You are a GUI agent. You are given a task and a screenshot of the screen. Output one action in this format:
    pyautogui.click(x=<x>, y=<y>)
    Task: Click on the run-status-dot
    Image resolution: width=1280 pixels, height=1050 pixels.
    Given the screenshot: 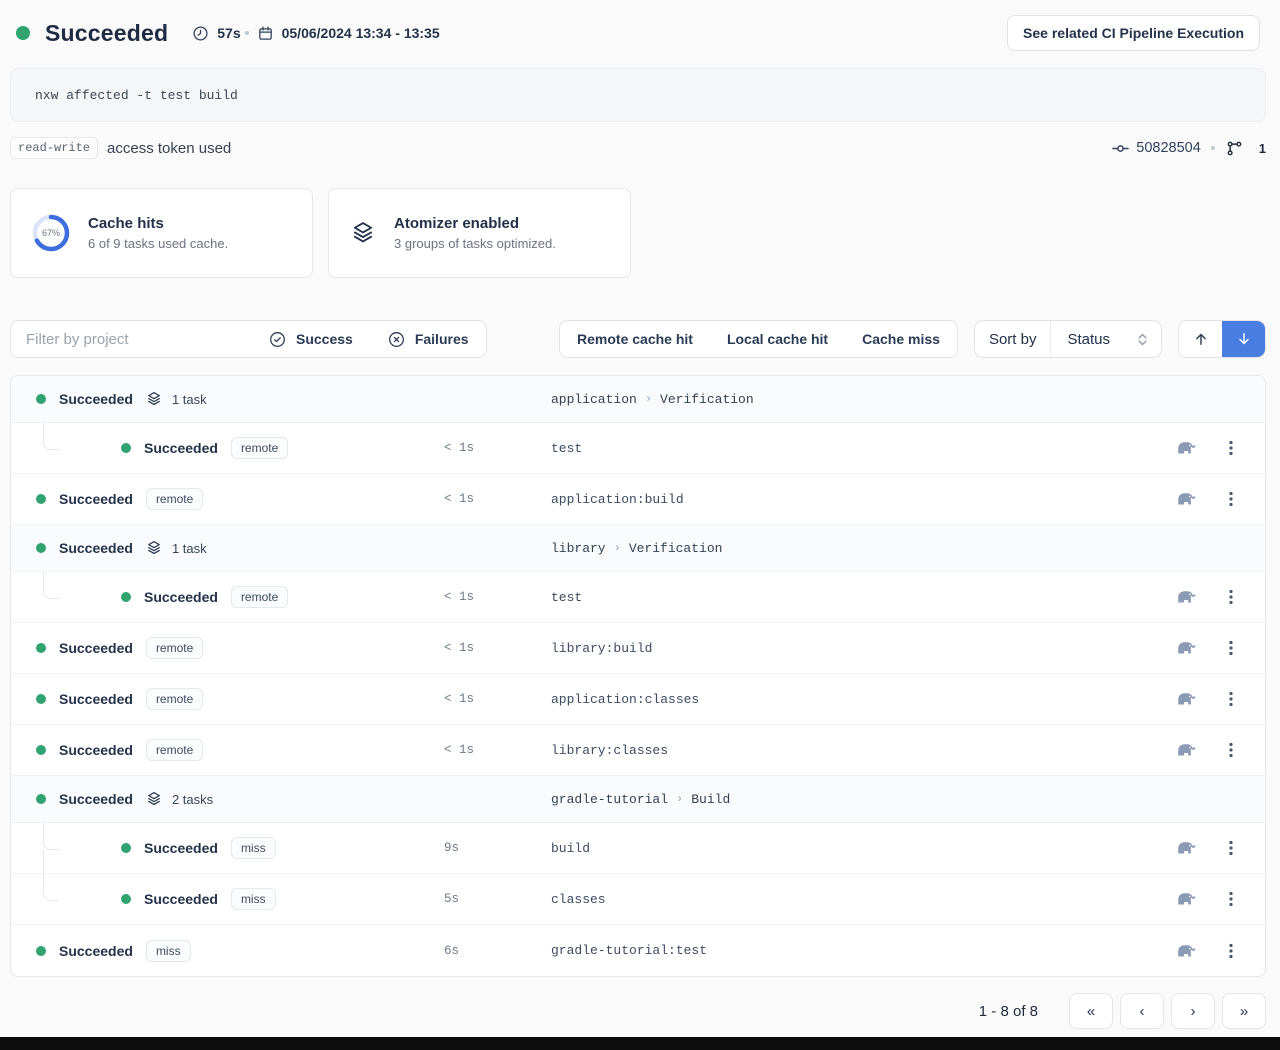 What is the action you would take?
    pyautogui.click(x=23, y=33)
    